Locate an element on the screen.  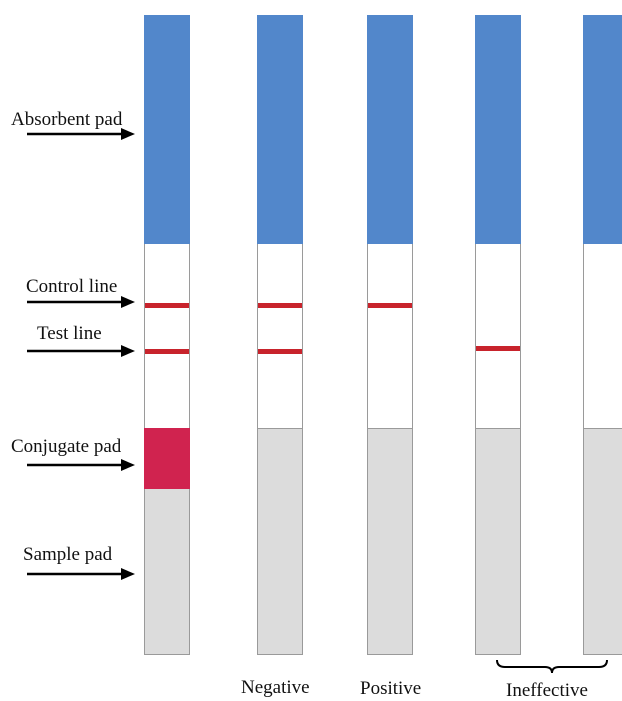
label-test-line: Test line is located at coordinates (69, 333).